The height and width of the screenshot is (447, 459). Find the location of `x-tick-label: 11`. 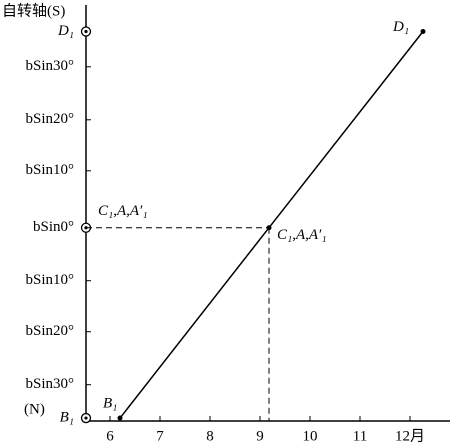

x-tick-label: 11 is located at coordinates (360, 436).